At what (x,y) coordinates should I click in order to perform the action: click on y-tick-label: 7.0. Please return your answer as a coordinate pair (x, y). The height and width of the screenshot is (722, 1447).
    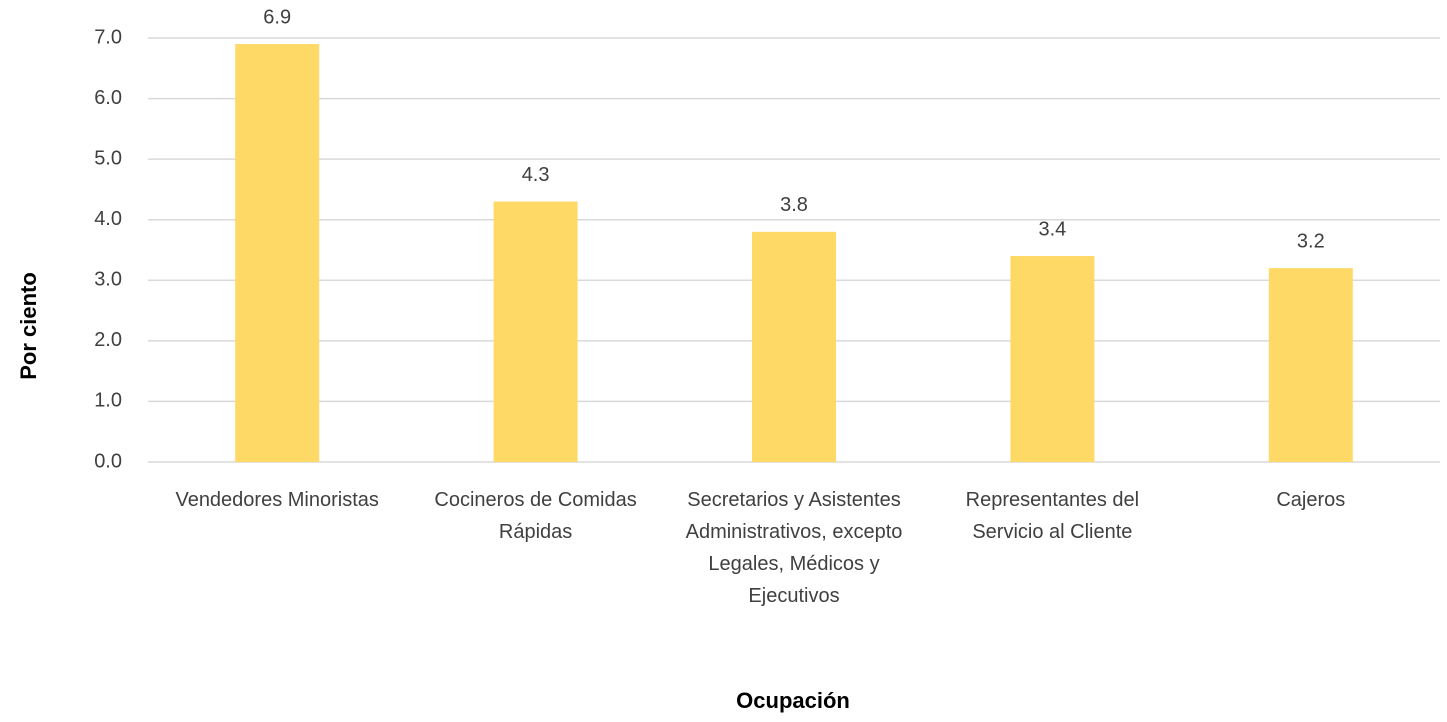
    Looking at the image, I should click on (108, 37).